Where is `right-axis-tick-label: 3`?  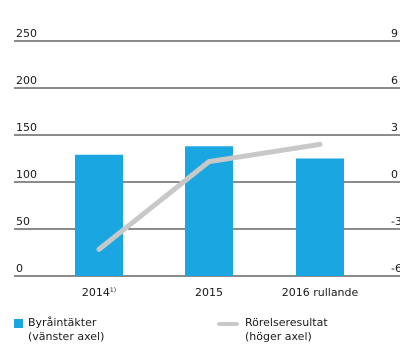
right-axis-tick-label: 3 is located at coordinates (394, 127).